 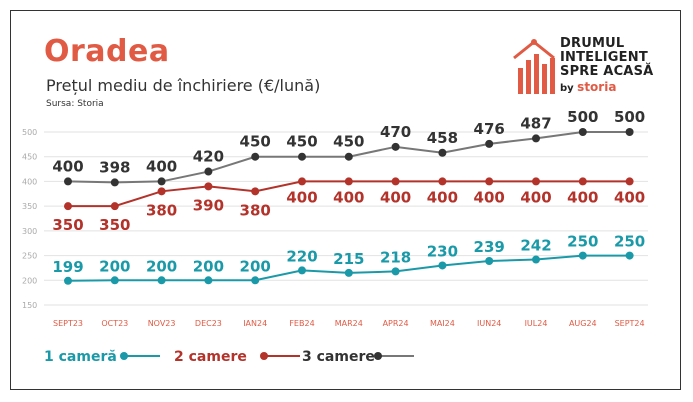 What do you see at coordinates (80, 357) in the screenshot?
I see `legend-label: 1 cameră` at bounding box center [80, 357].